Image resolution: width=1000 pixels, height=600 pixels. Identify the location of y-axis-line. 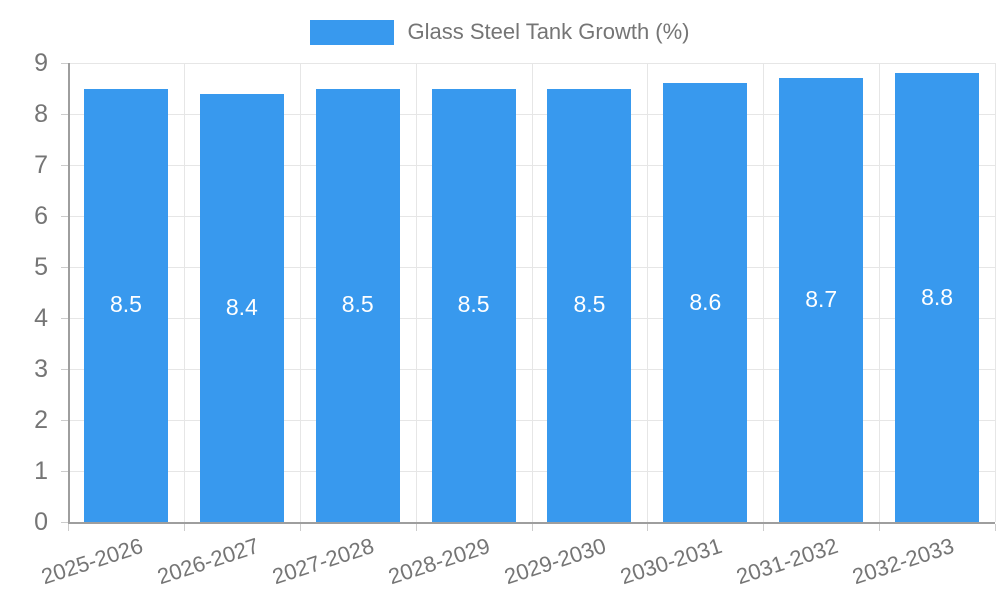
(69, 293).